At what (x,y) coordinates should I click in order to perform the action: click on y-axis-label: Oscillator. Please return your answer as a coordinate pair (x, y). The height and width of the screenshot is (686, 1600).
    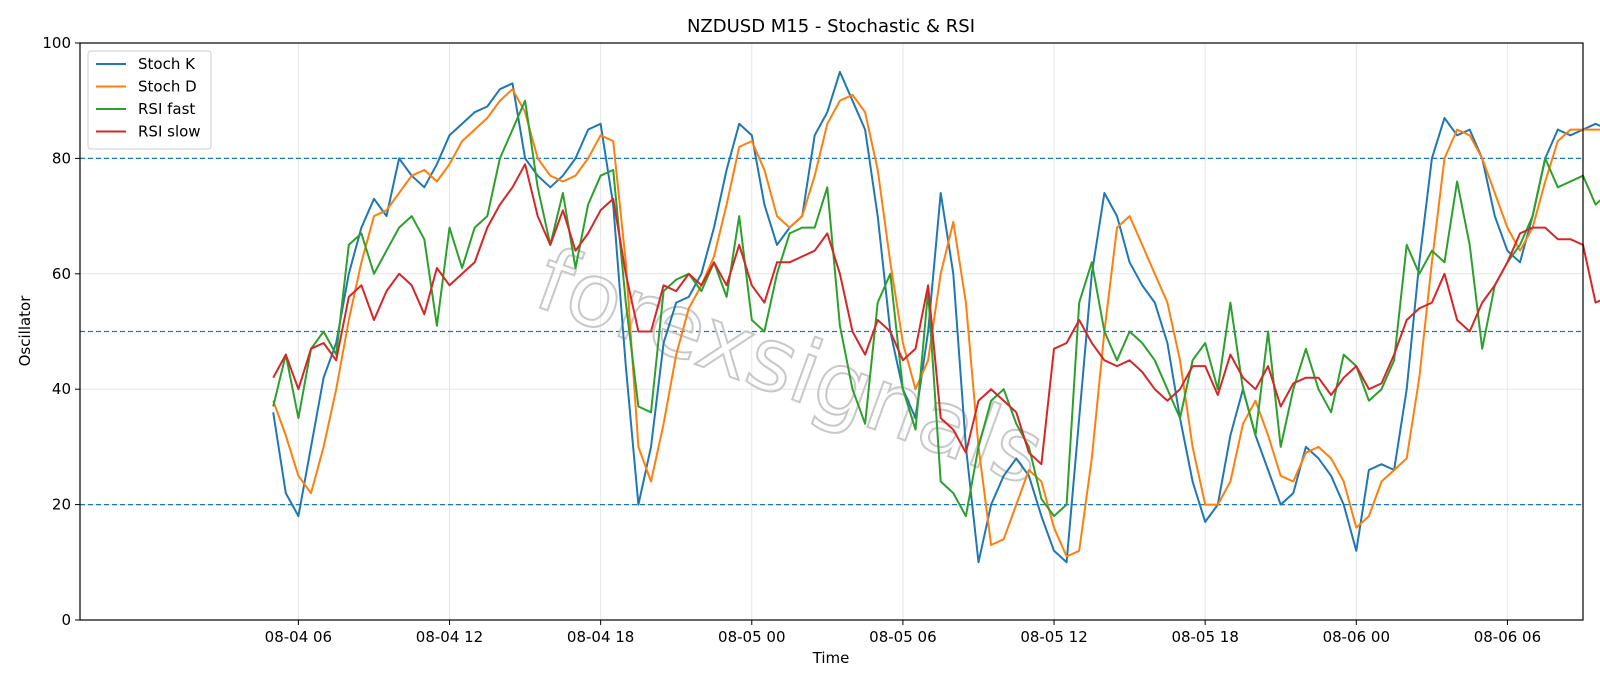
    Looking at the image, I should click on (25, 331).